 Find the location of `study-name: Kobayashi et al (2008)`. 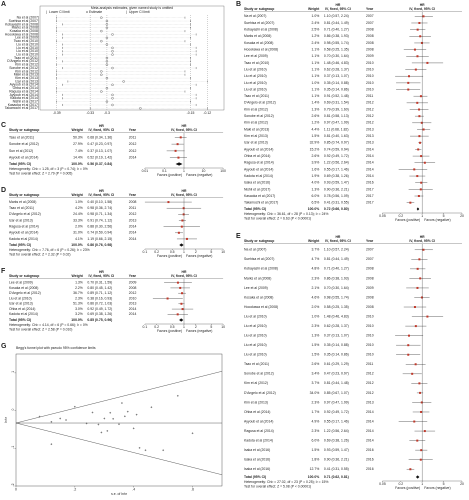

study-name: Kobayashi et al (2008) is located at coordinates (261, 269).